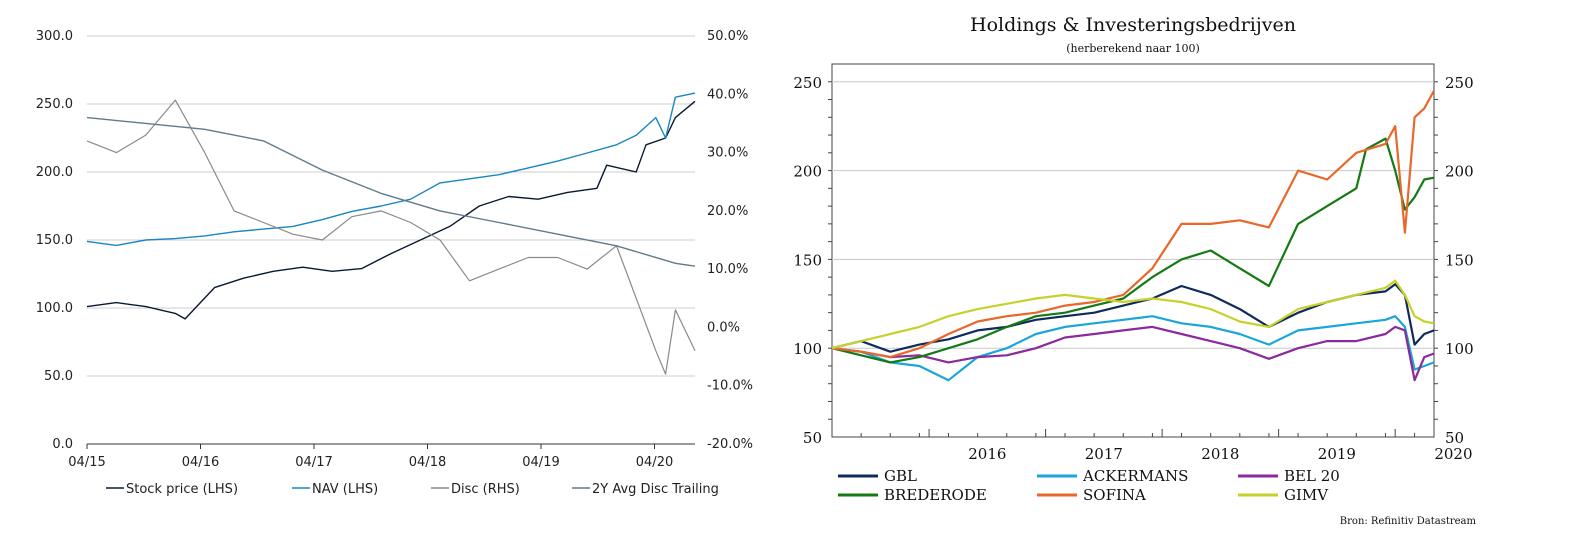  Describe the element at coordinates (1133, 25) in the screenshot. I see `chart-title: Holdings & Investeringsbedrijven` at that location.